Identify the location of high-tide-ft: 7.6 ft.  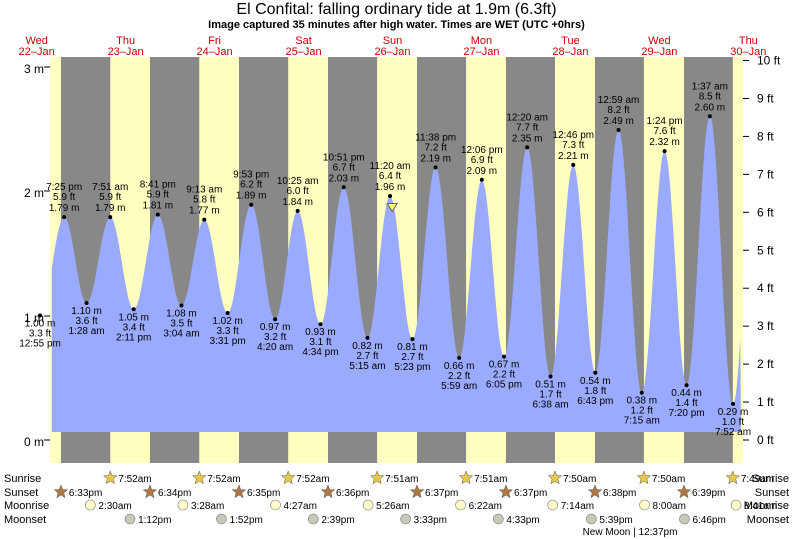
(664, 131).